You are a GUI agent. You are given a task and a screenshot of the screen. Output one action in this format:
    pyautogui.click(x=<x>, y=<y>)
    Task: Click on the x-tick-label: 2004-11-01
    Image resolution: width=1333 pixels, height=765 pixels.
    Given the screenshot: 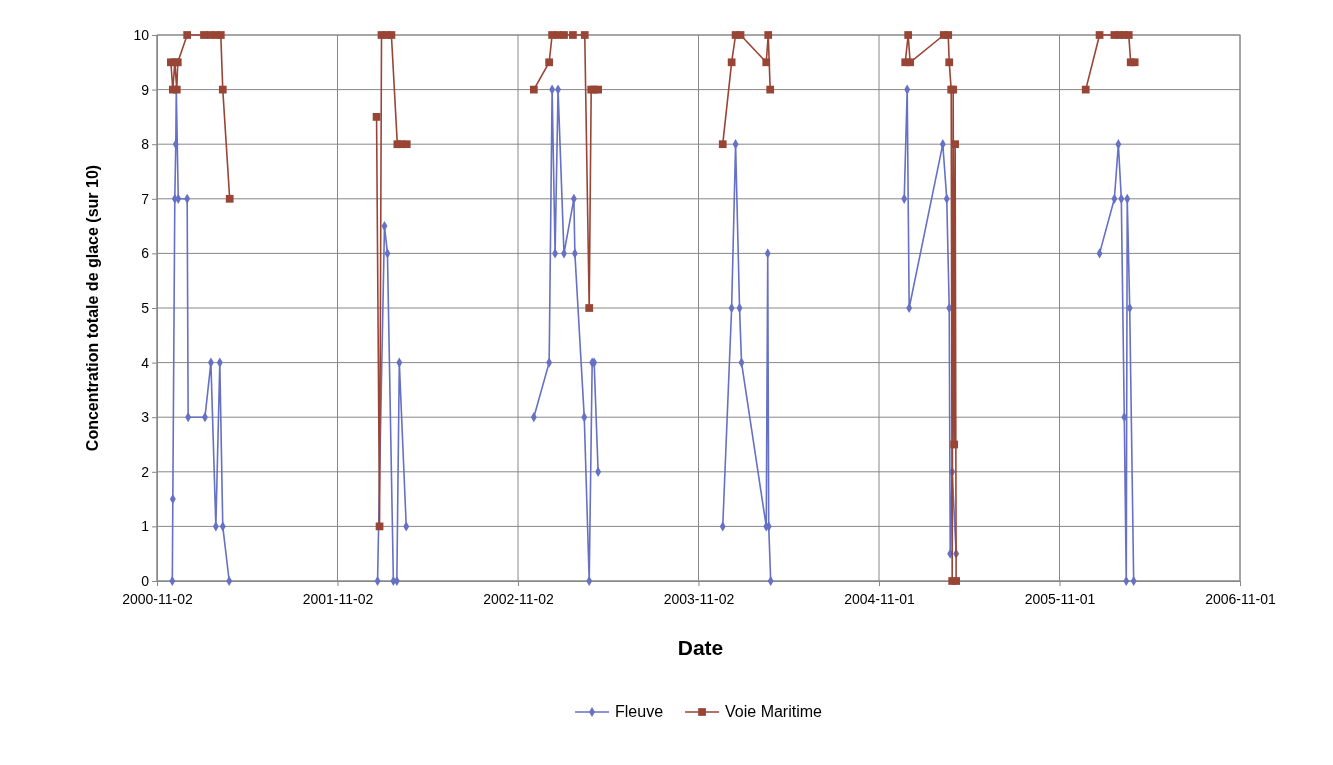 What is the action you would take?
    pyautogui.click(x=879, y=599)
    